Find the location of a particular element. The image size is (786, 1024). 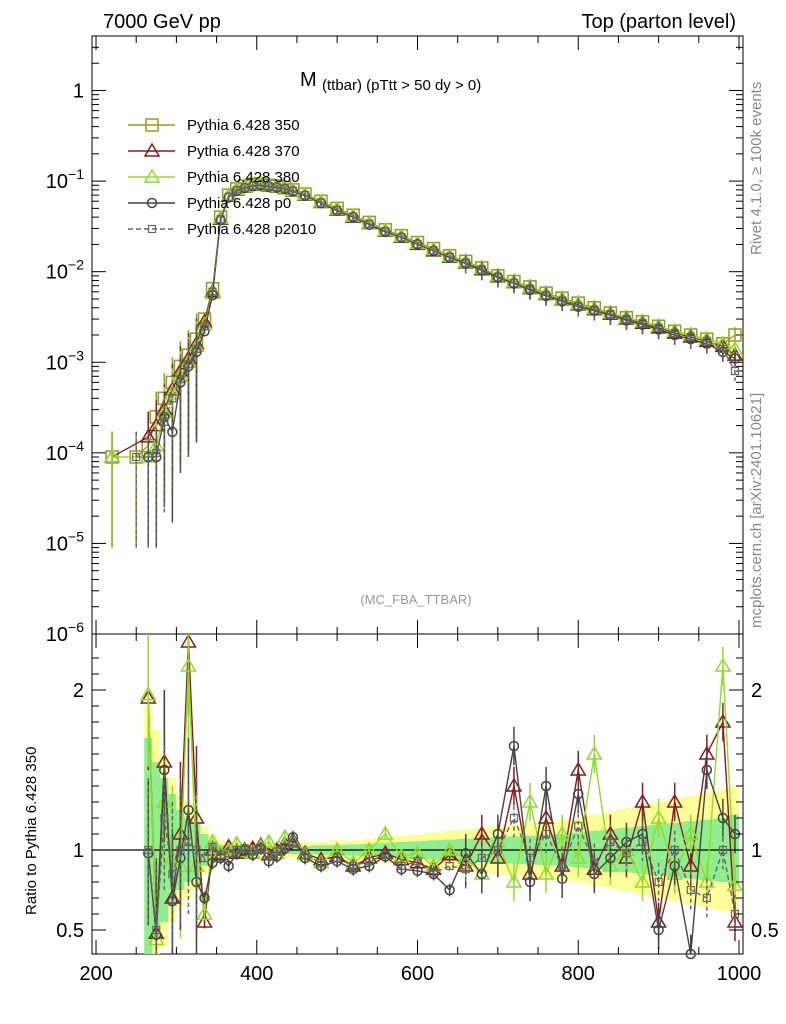

main-ytick-label-4: 10⁻⁴ is located at coordinates (65, 451).